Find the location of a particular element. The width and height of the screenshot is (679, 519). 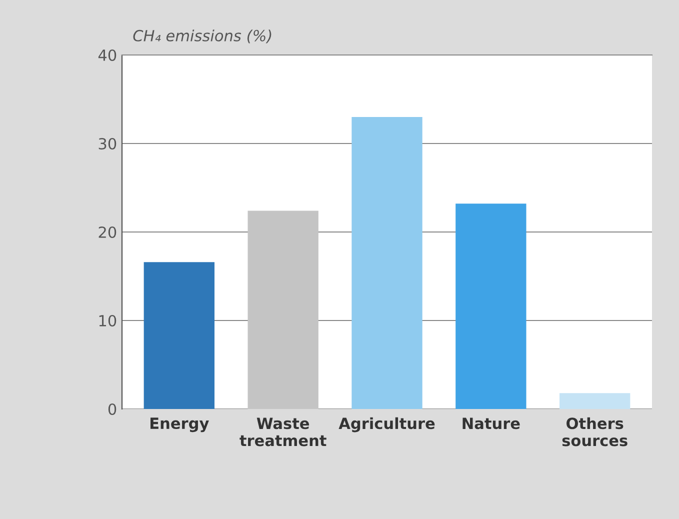

x-tick-label: Energy is located at coordinates (179, 425).